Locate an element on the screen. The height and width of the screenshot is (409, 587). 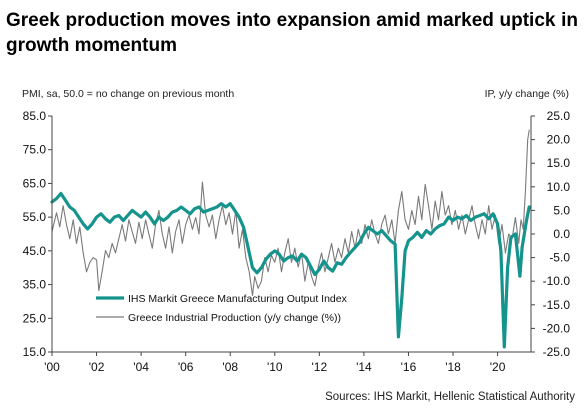
x-tick-label: '16 is located at coordinates (409, 367).